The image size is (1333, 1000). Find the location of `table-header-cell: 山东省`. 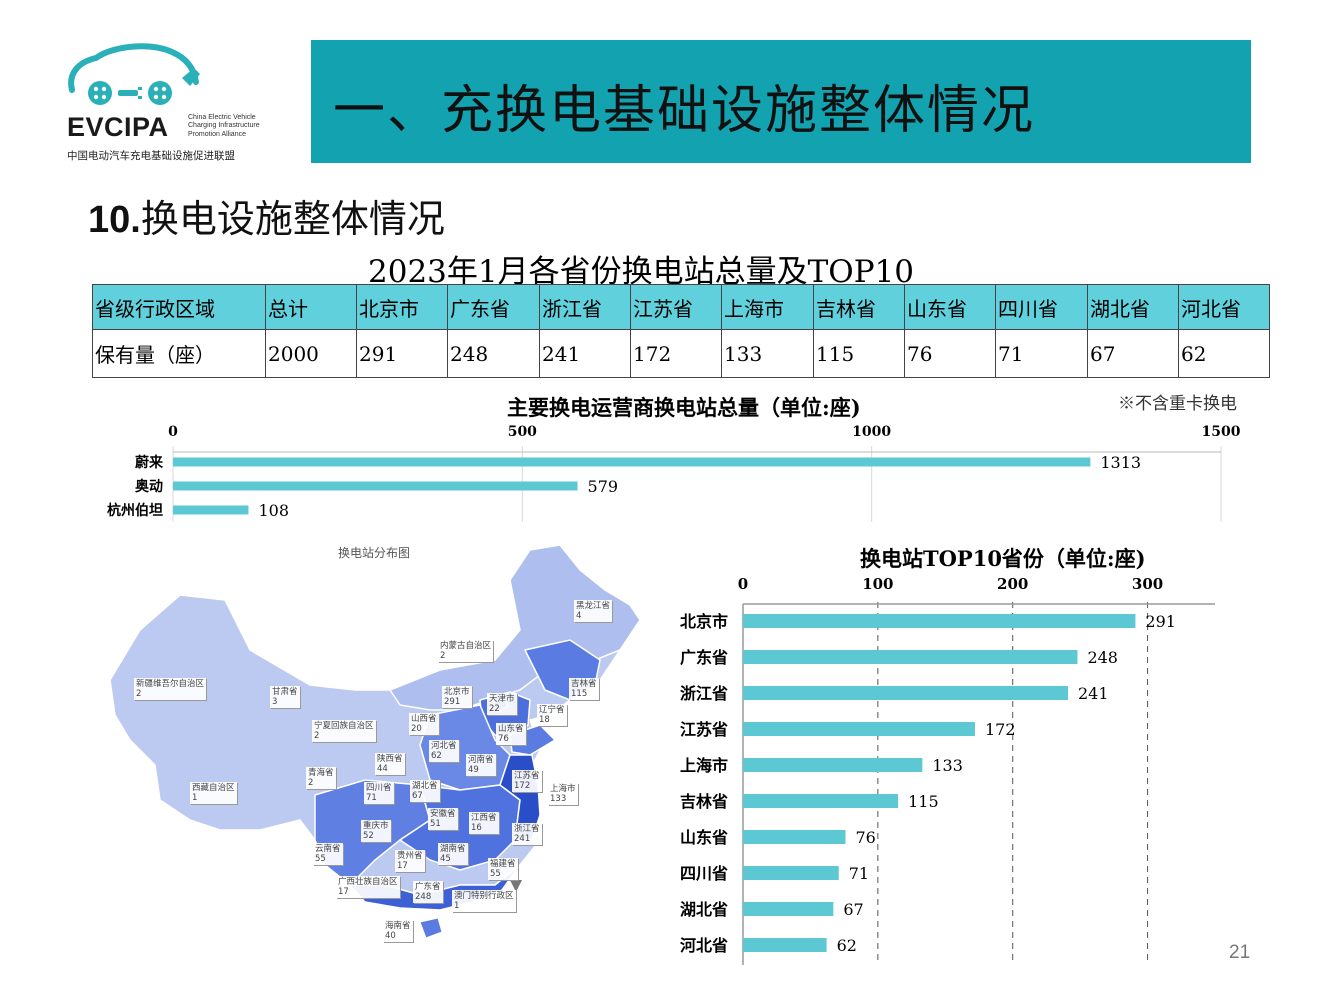

table-header-cell: 山东省 is located at coordinates (950, 307).